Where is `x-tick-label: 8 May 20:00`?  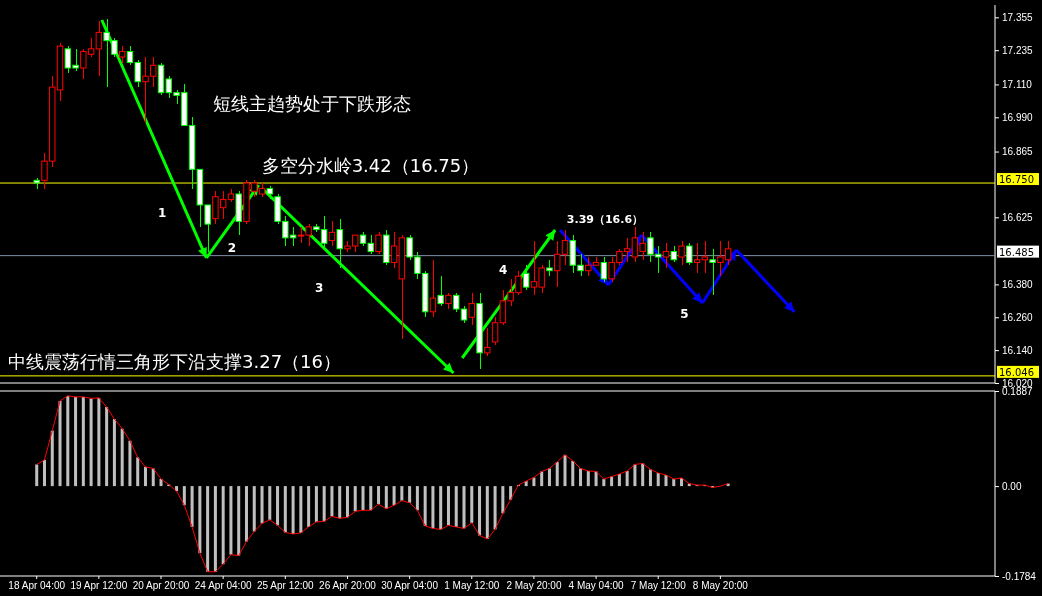 x-tick-label: 8 May 20:00 is located at coordinates (720, 586).